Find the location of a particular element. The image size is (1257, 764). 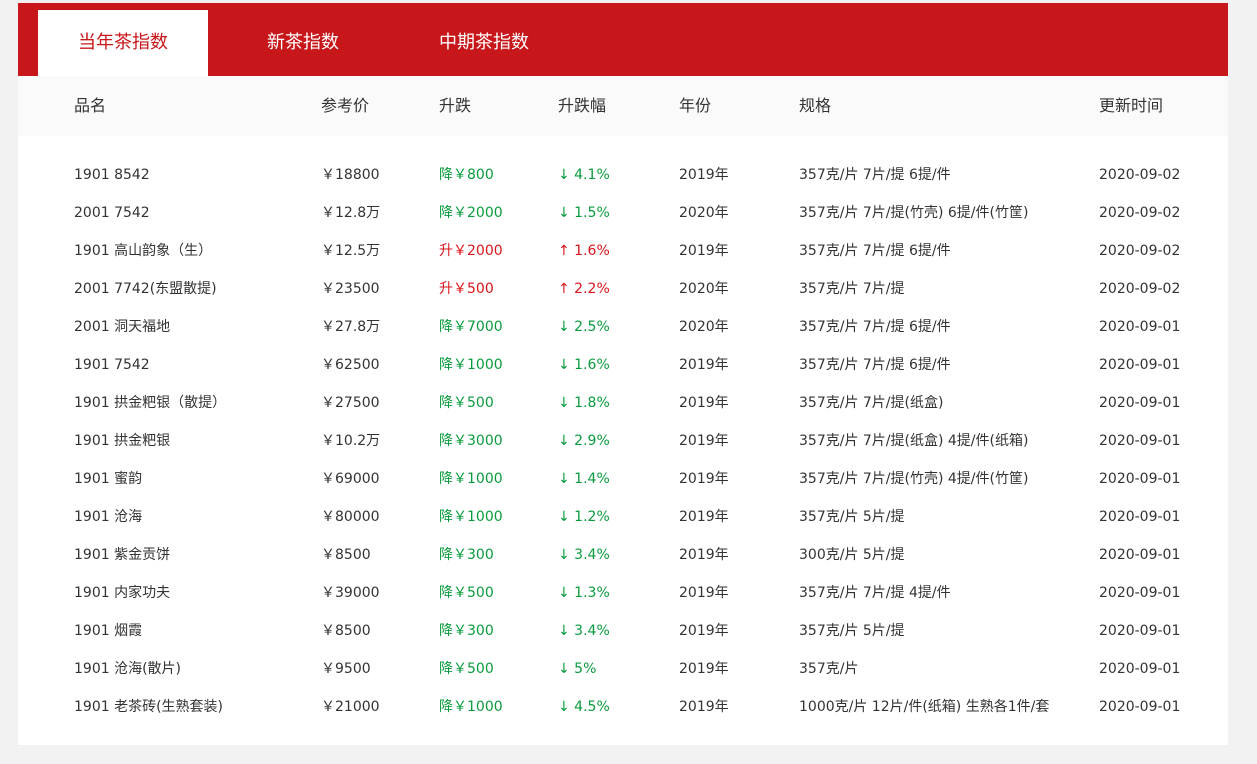

cell-change-percent: ↓ 1.3% is located at coordinates (584, 593).